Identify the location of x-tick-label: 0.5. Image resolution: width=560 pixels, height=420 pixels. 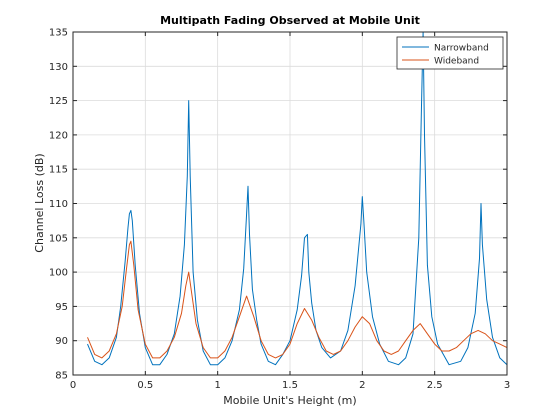
(145, 385).